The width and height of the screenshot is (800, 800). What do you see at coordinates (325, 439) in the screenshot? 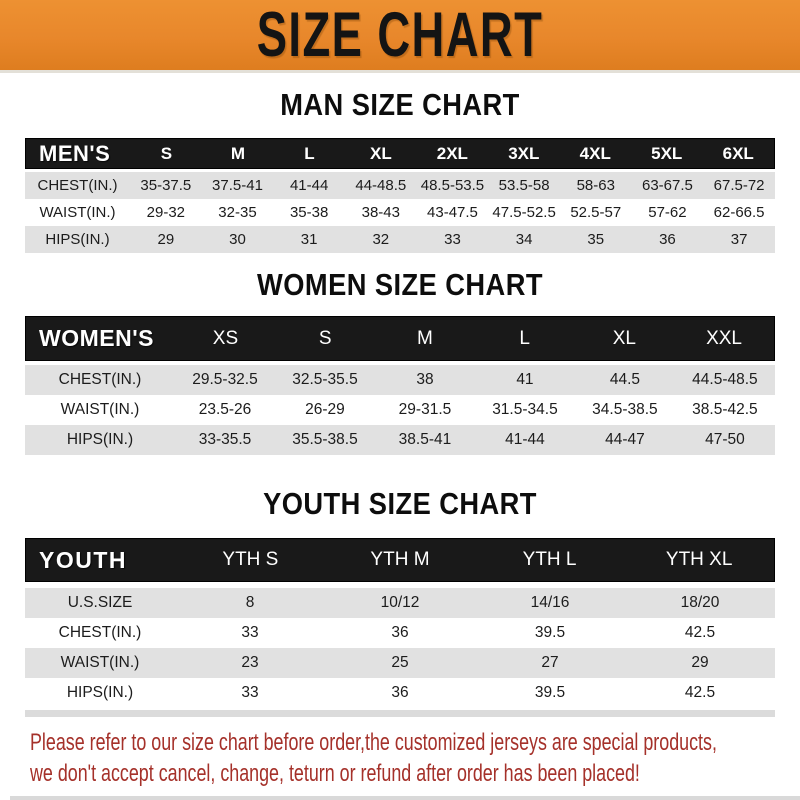
I see `size-value-cell: 35.5-38.5` at bounding box center [325, 439].